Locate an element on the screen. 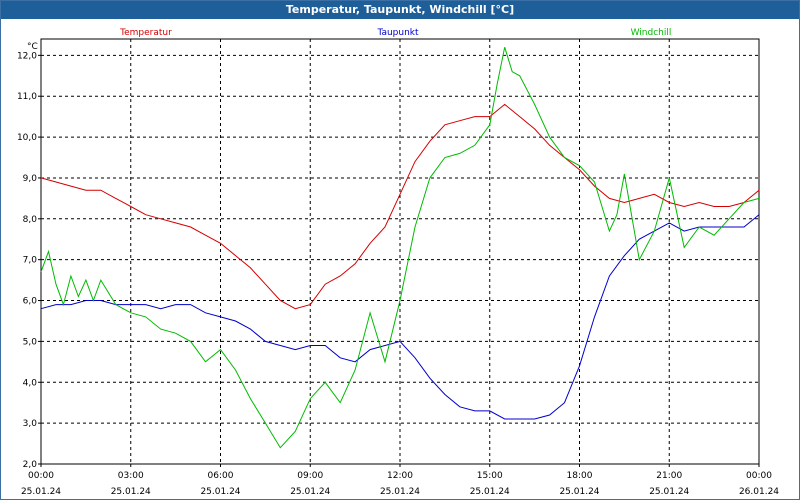 The height and width of the screenshot is (500, 800). y-tick-label: 10,0 is located at coordinates (27, 138).